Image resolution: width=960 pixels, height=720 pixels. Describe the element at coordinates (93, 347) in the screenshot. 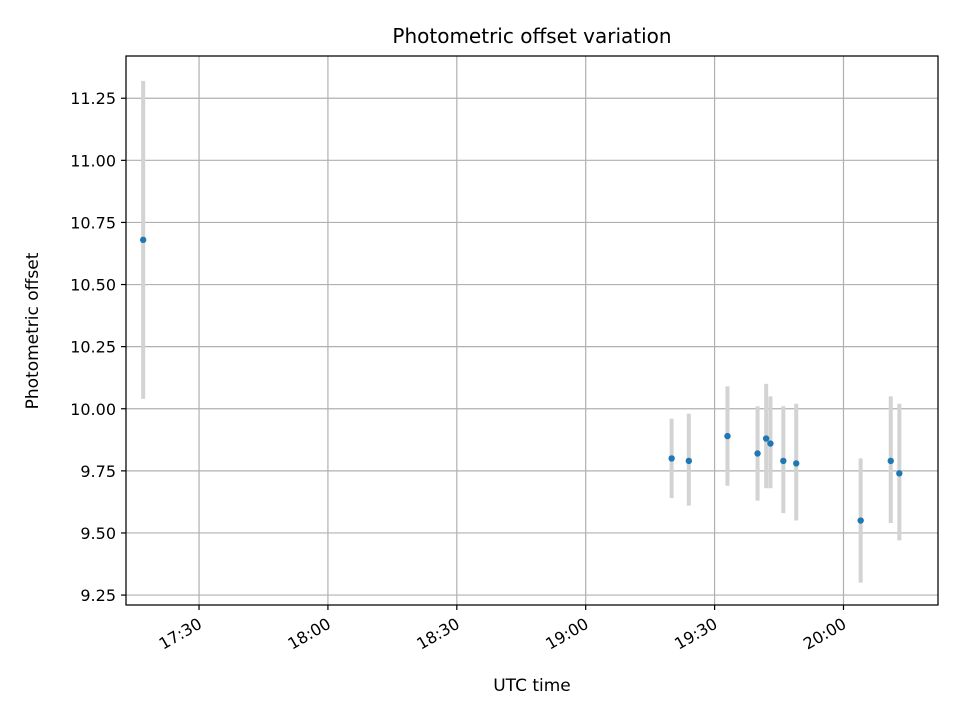

I see `y-tick-label: 10.25` at that location.